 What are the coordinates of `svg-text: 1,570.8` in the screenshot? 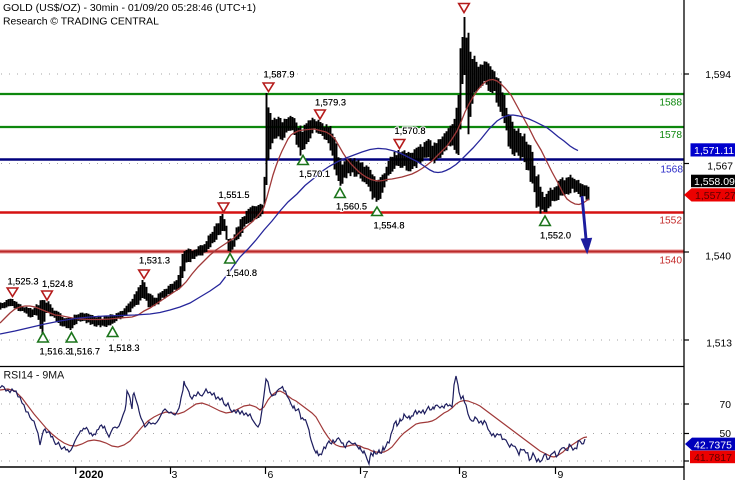 It's located at (410, 131).